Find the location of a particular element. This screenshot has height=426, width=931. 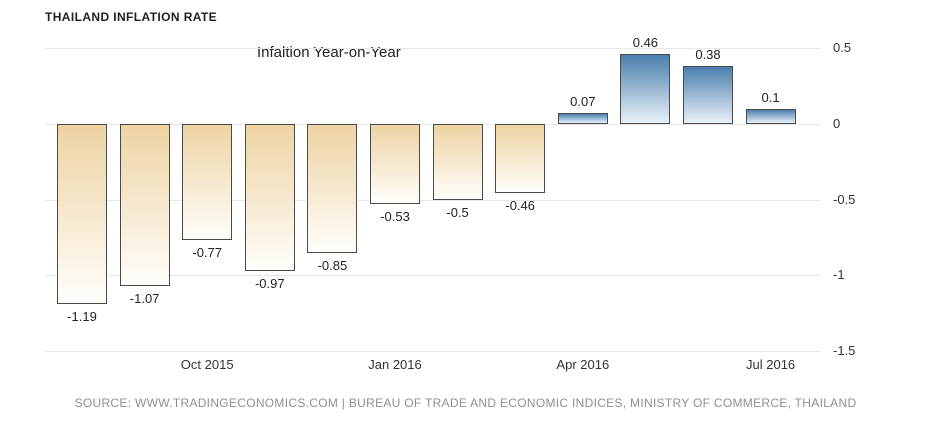

y-axis-tick-label: -1 is located at coordinates (839, 274).